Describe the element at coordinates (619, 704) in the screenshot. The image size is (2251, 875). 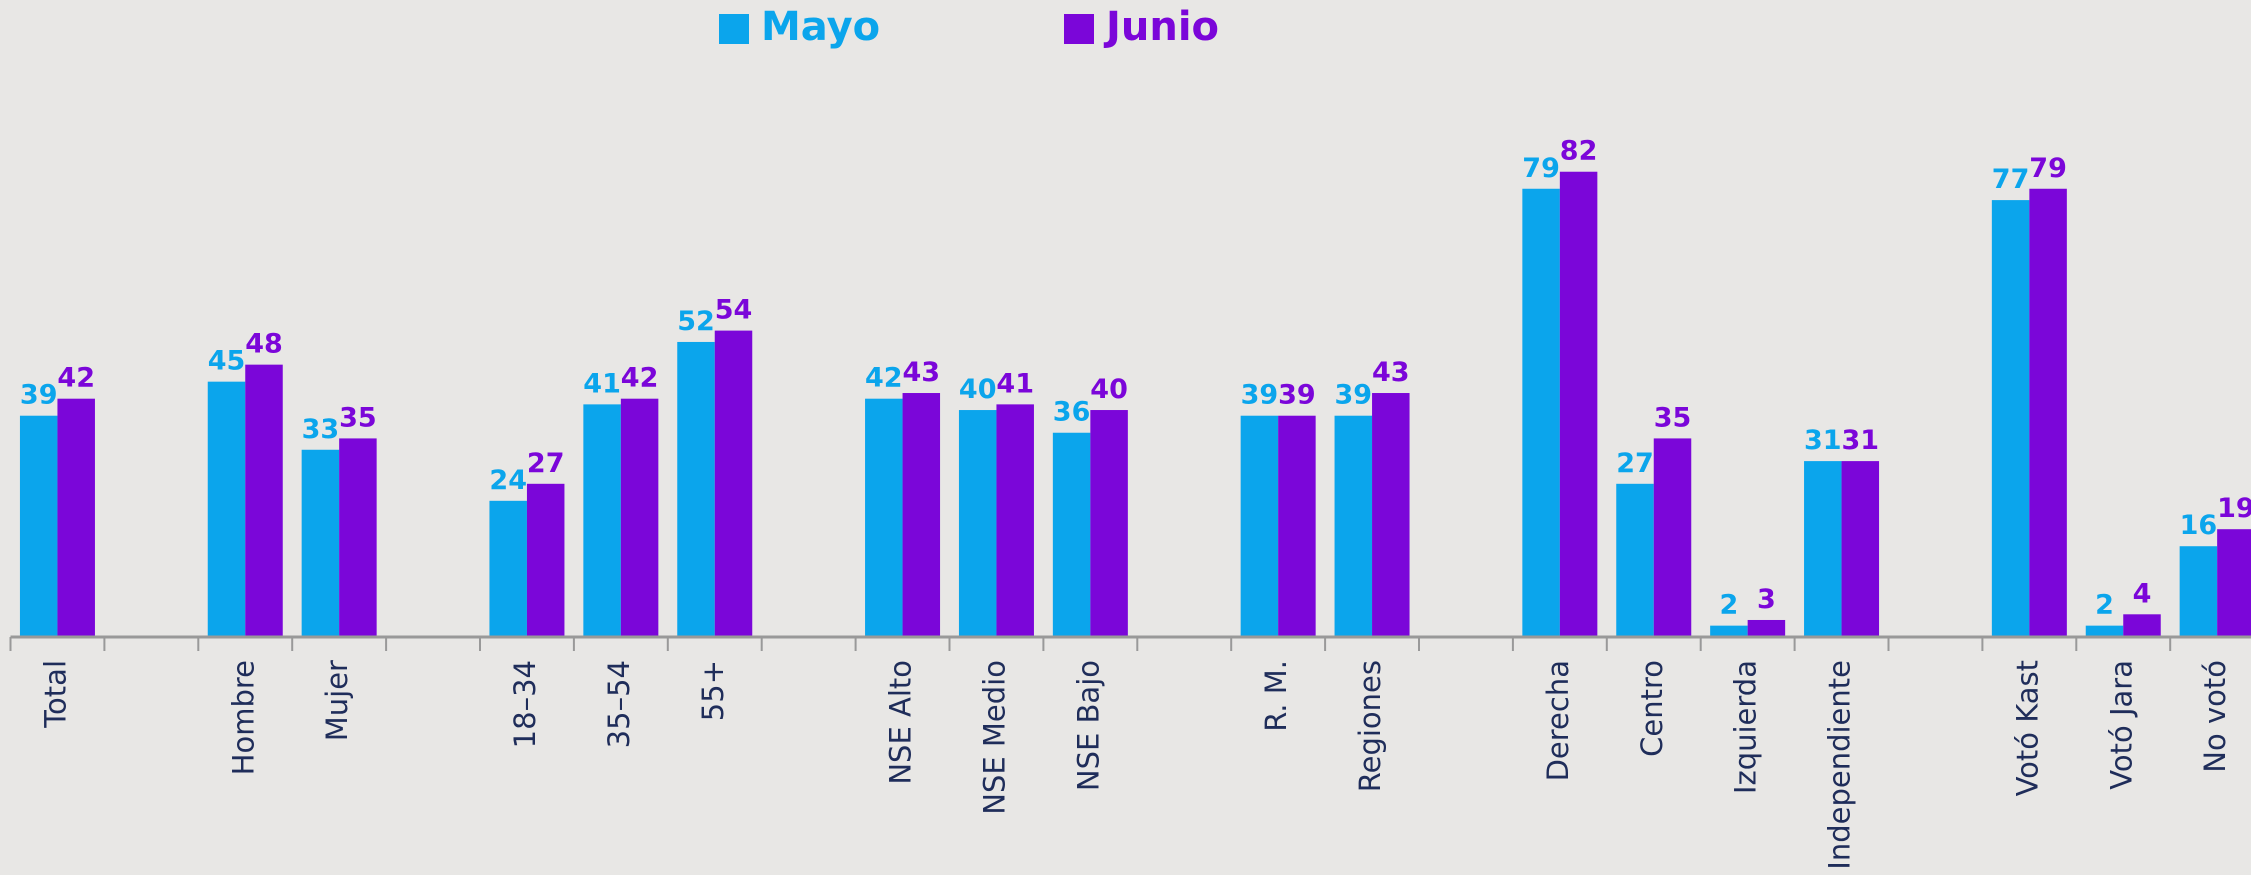
I see `x-tick-label: 35–54` at that location.